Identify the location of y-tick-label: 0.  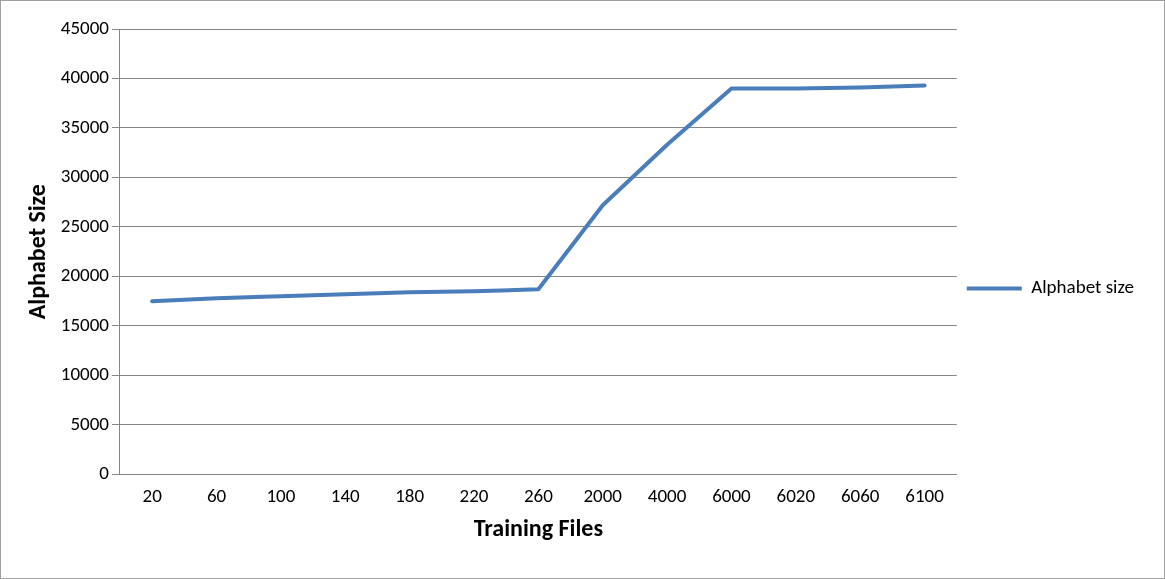
(104, 473).